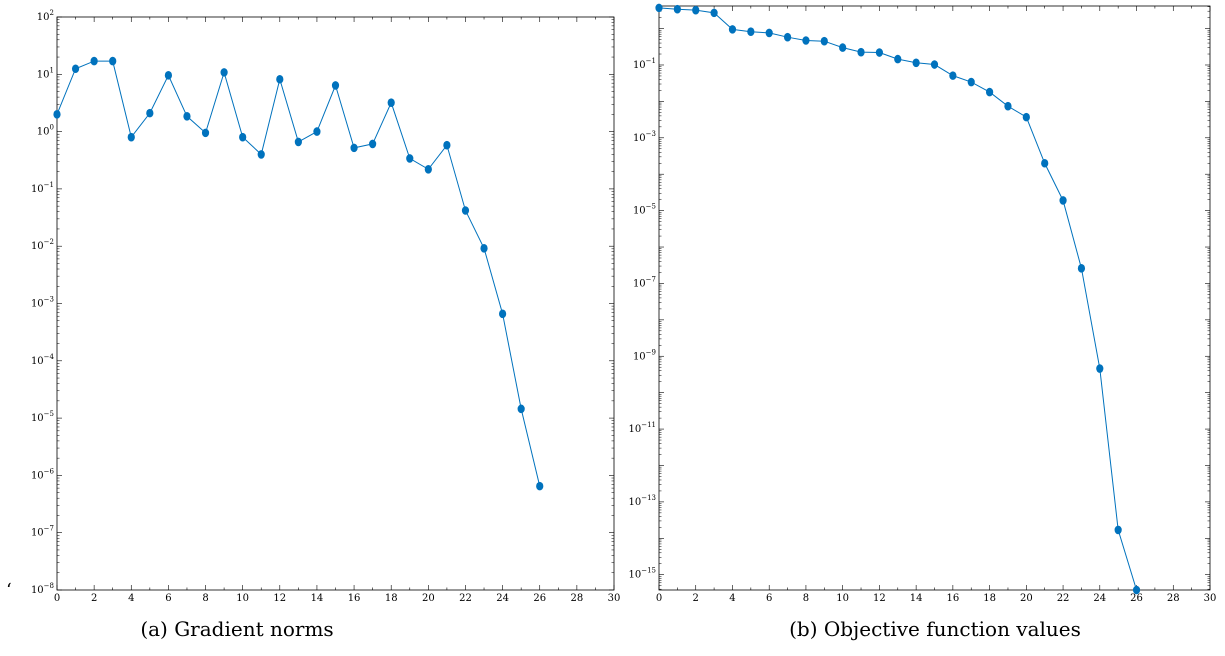  I want to click on y-tick-label: 10², so click(45, 16).